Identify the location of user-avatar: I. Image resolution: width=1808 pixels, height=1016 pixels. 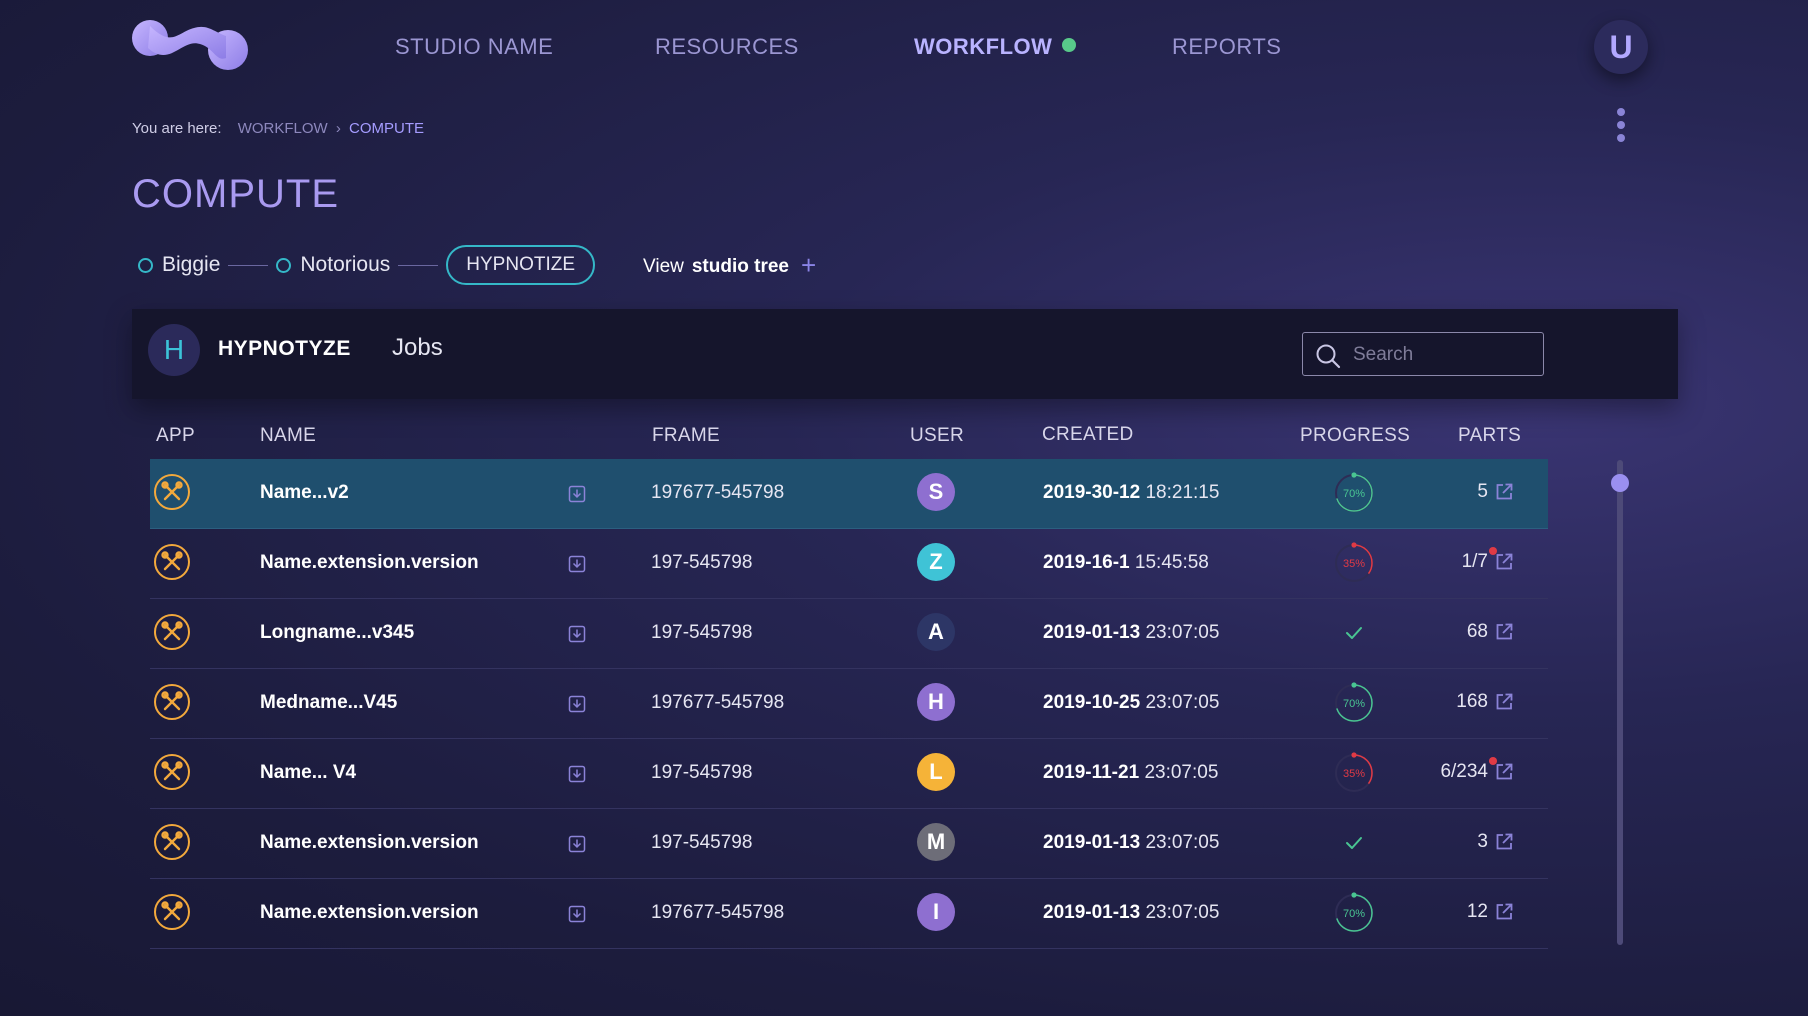
(936, 912).